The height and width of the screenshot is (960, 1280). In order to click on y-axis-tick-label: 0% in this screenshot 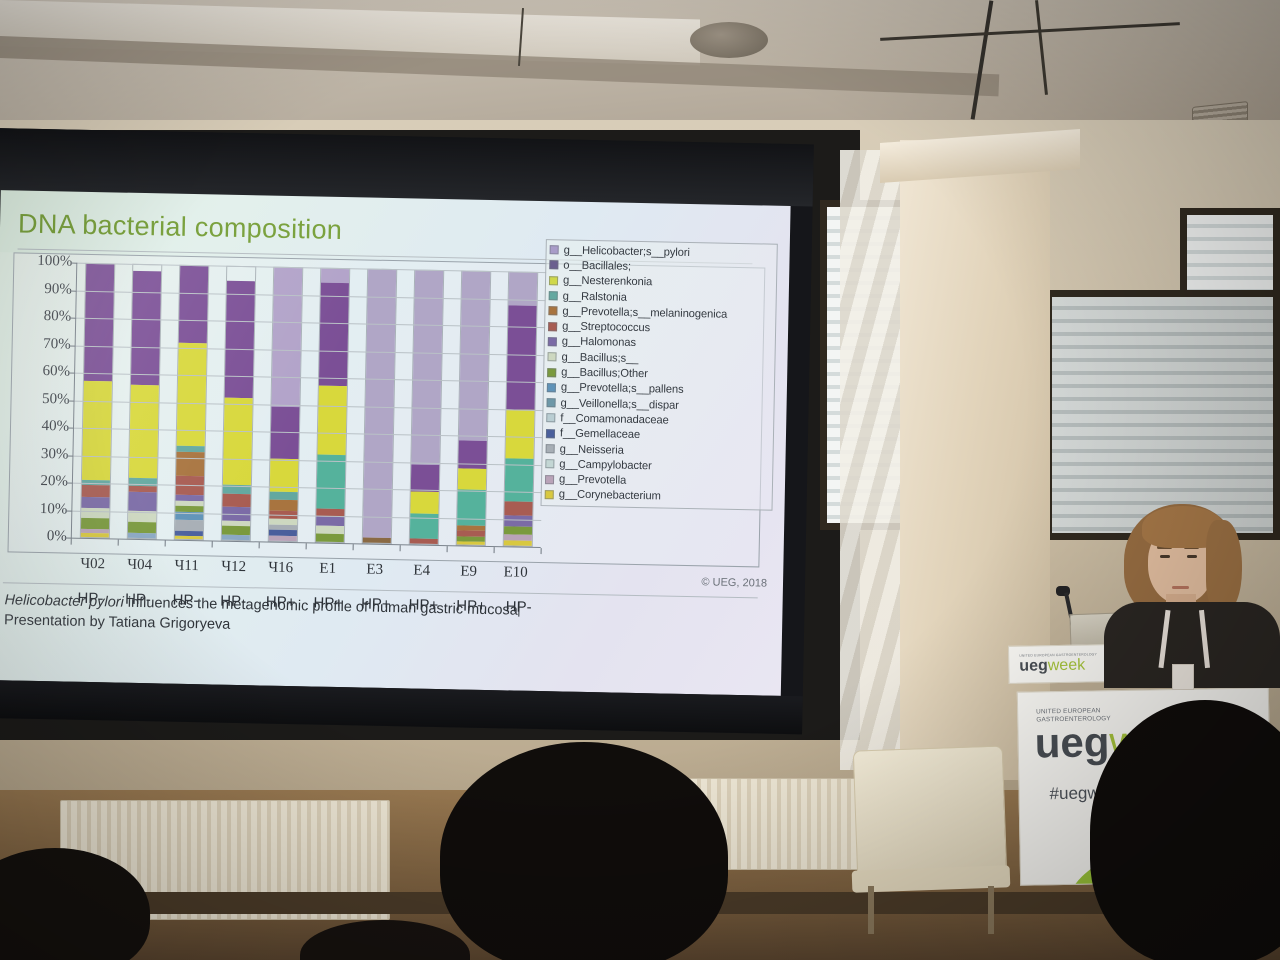, I will do `click(56, 536)`.